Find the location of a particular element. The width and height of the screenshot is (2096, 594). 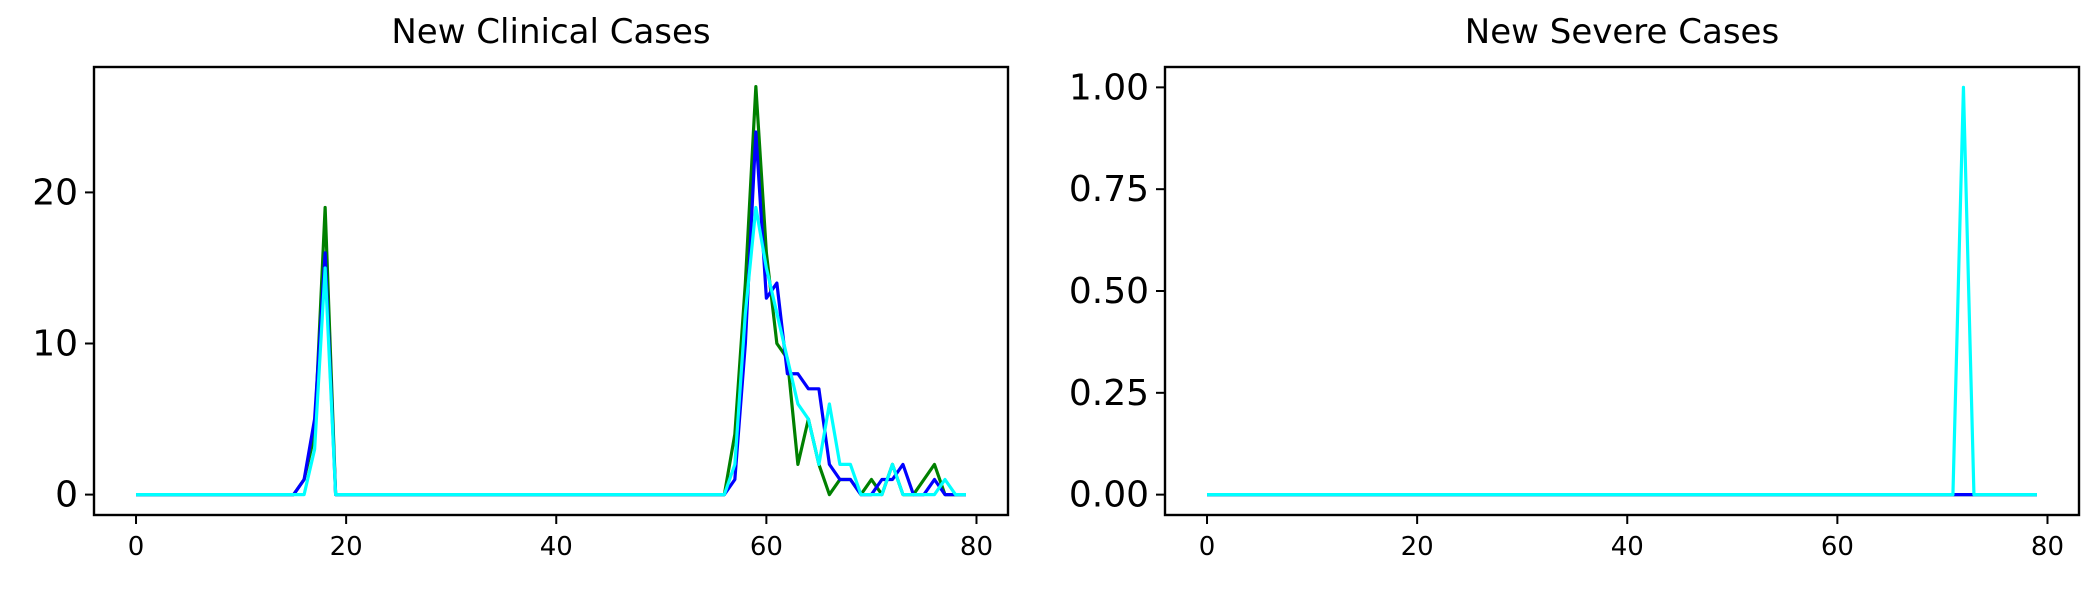

chart-title: New Severe Cases is located at coordinates (1622, 32).